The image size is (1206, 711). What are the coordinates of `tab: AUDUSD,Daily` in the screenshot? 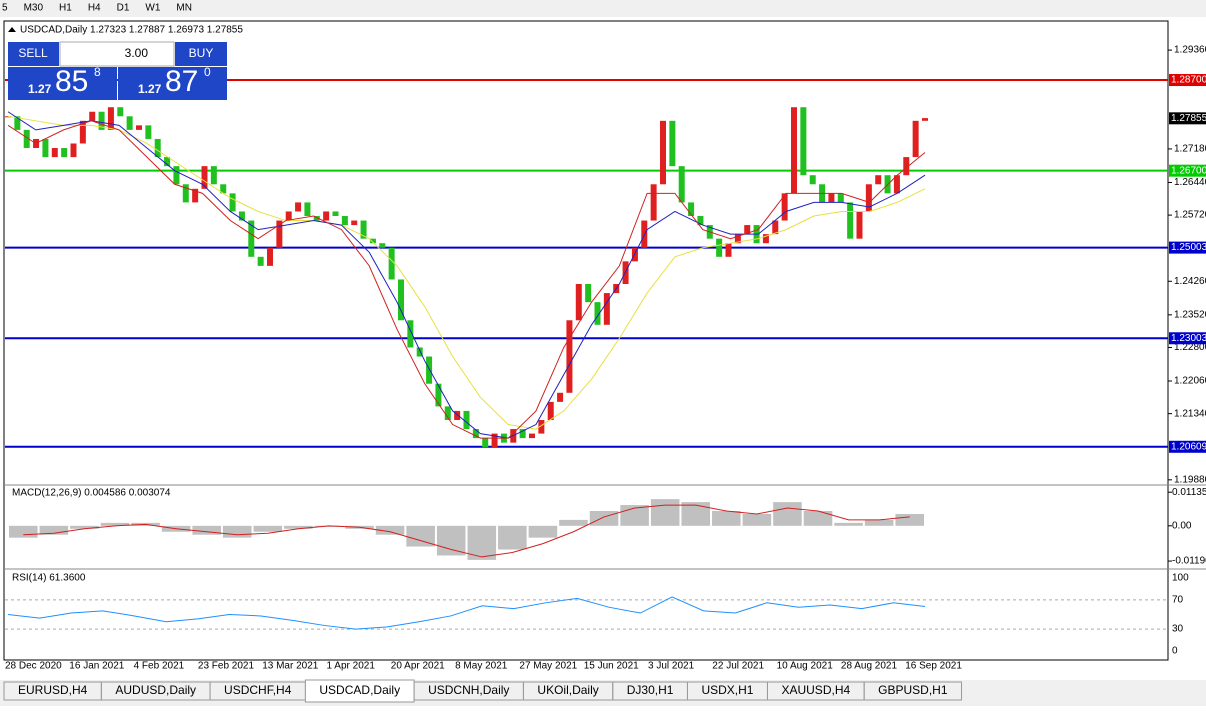 It's located at (155, 690).